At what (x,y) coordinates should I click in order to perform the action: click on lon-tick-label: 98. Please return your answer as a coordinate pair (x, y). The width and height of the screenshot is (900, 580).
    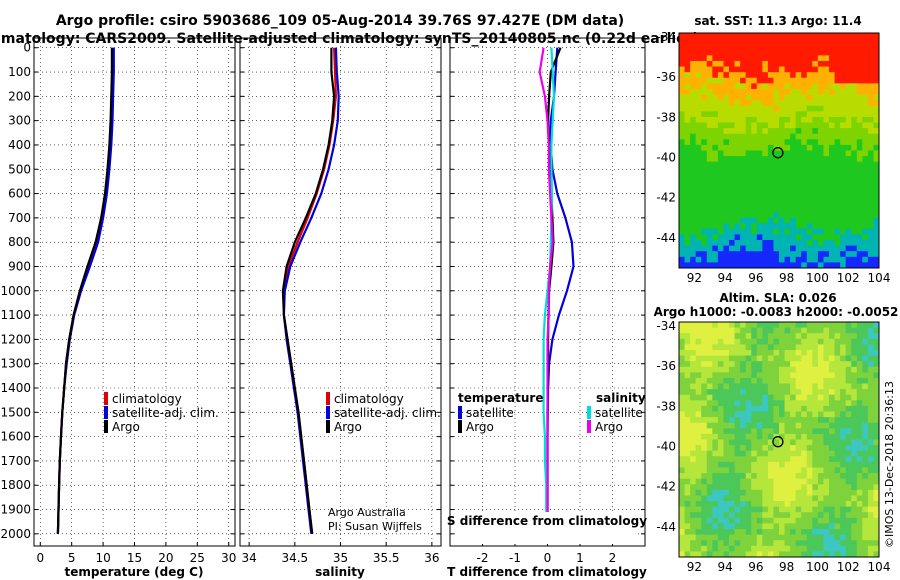
    Looking at the image, I should click on (786, 278).